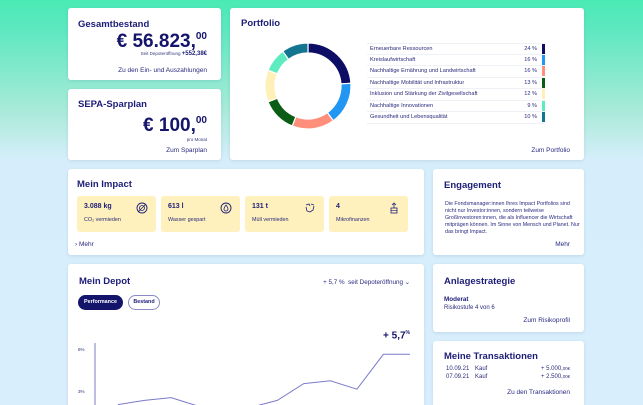  I want to click on impact-label: CO₂ vermieden, so click(102, 220).